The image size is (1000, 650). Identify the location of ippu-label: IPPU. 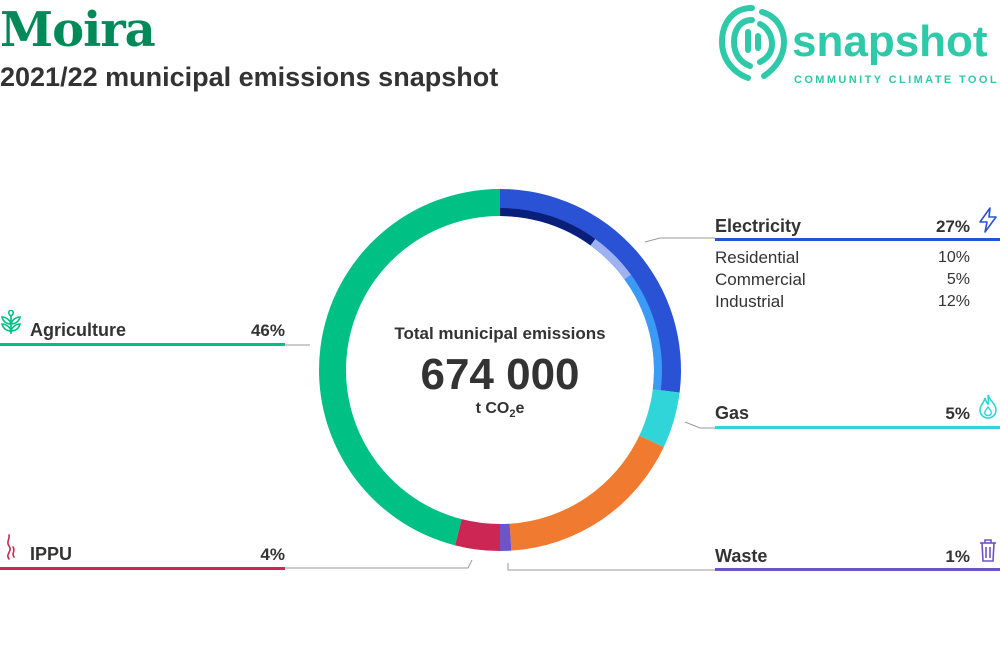
(51, 554).